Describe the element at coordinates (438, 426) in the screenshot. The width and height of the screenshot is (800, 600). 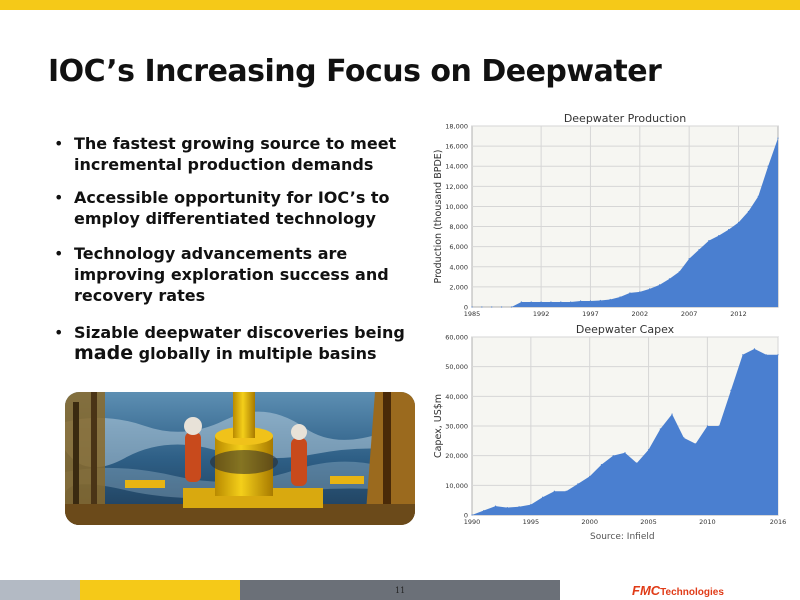
I see `y-axis-label: Capex, US$m` at that location.